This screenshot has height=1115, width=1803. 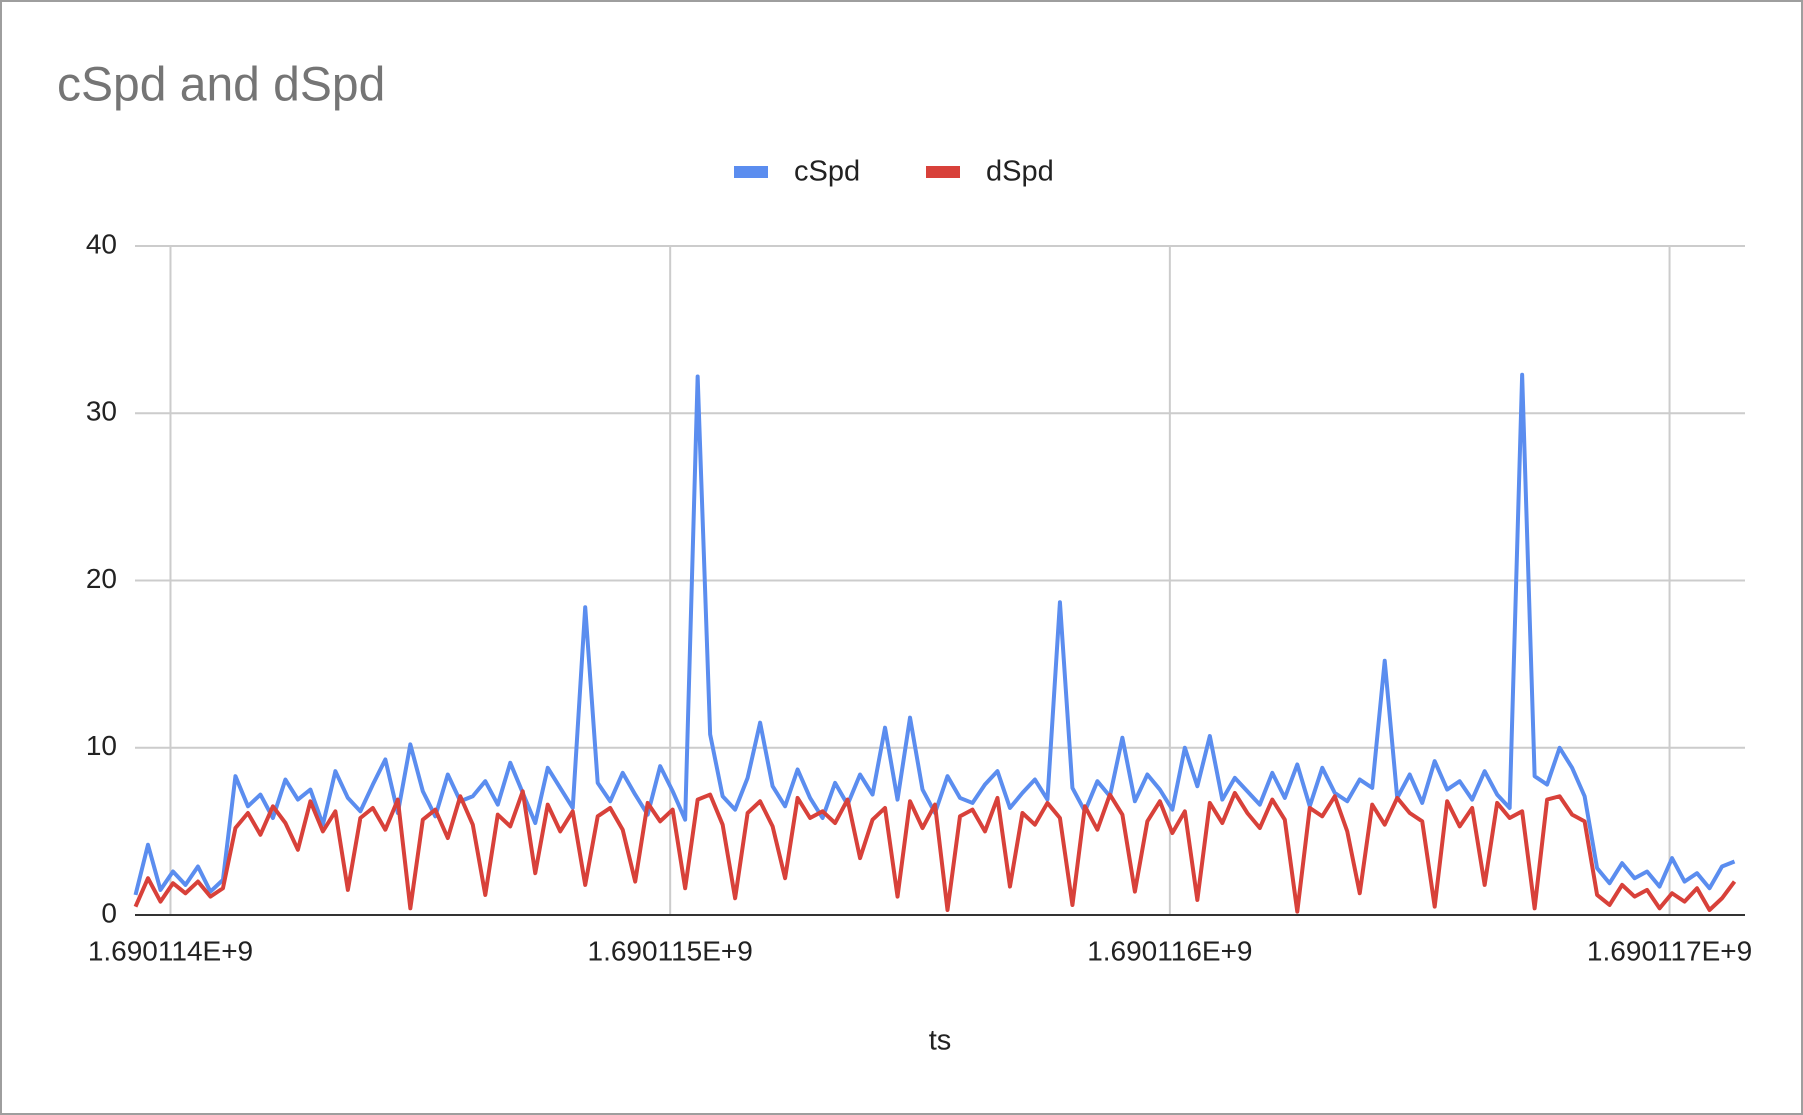 What do you see at coordinates (1169, 950) in the screenshot?
I see `x-tick-label: 1.690116E+9` at bounding box center [1169, 950].